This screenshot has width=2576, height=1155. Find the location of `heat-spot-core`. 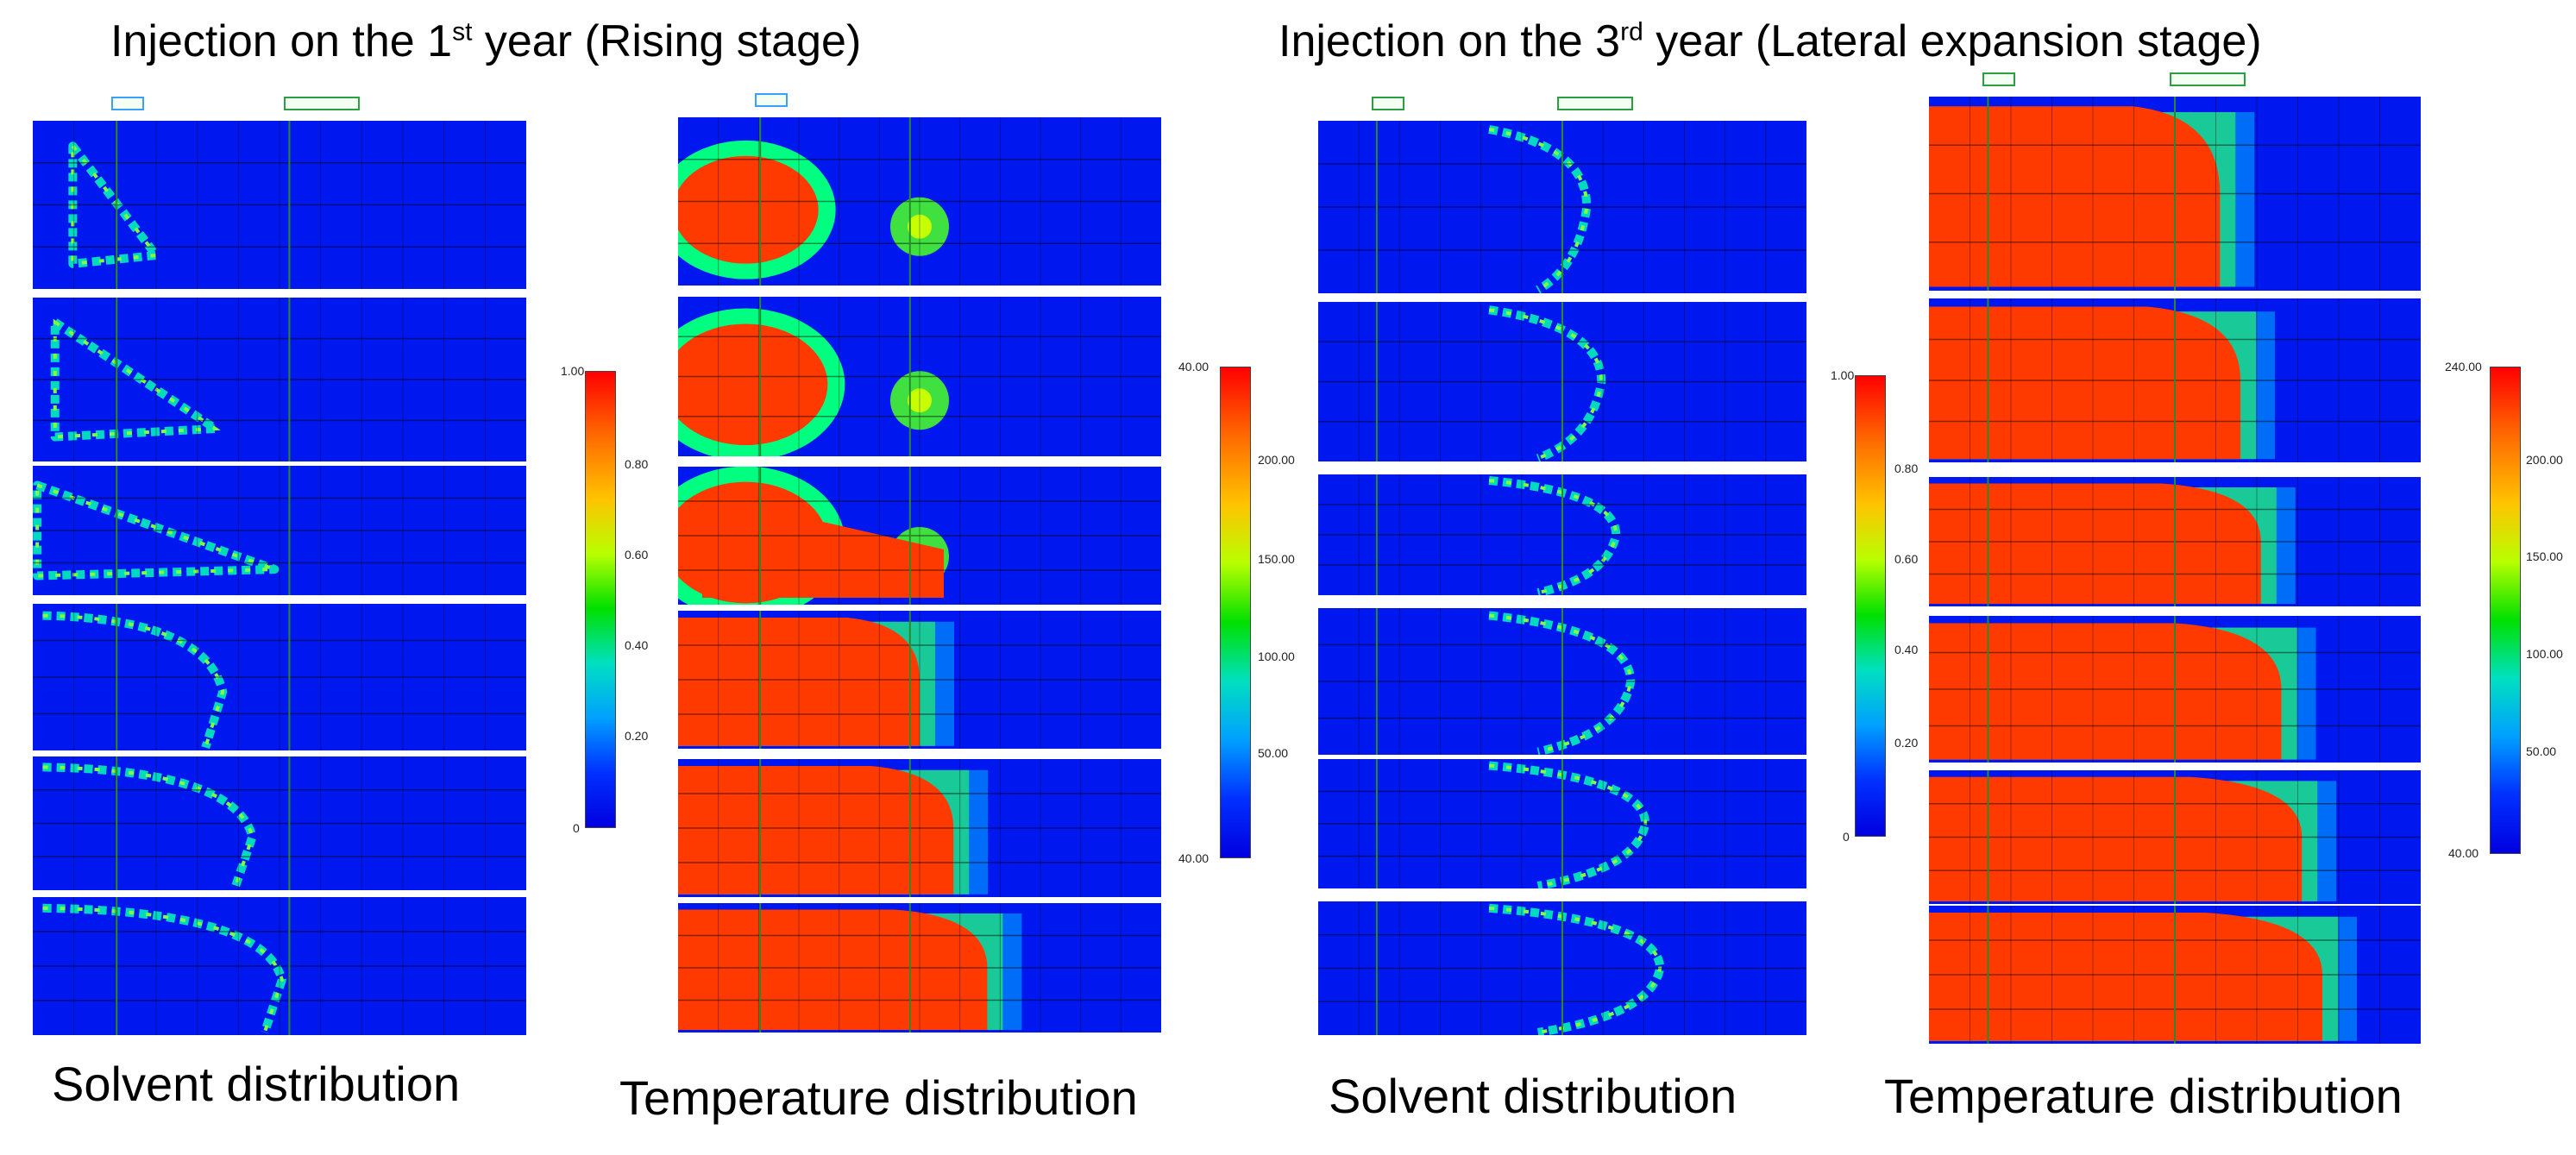

heat-spot-core is located at coordinates (920, 226).